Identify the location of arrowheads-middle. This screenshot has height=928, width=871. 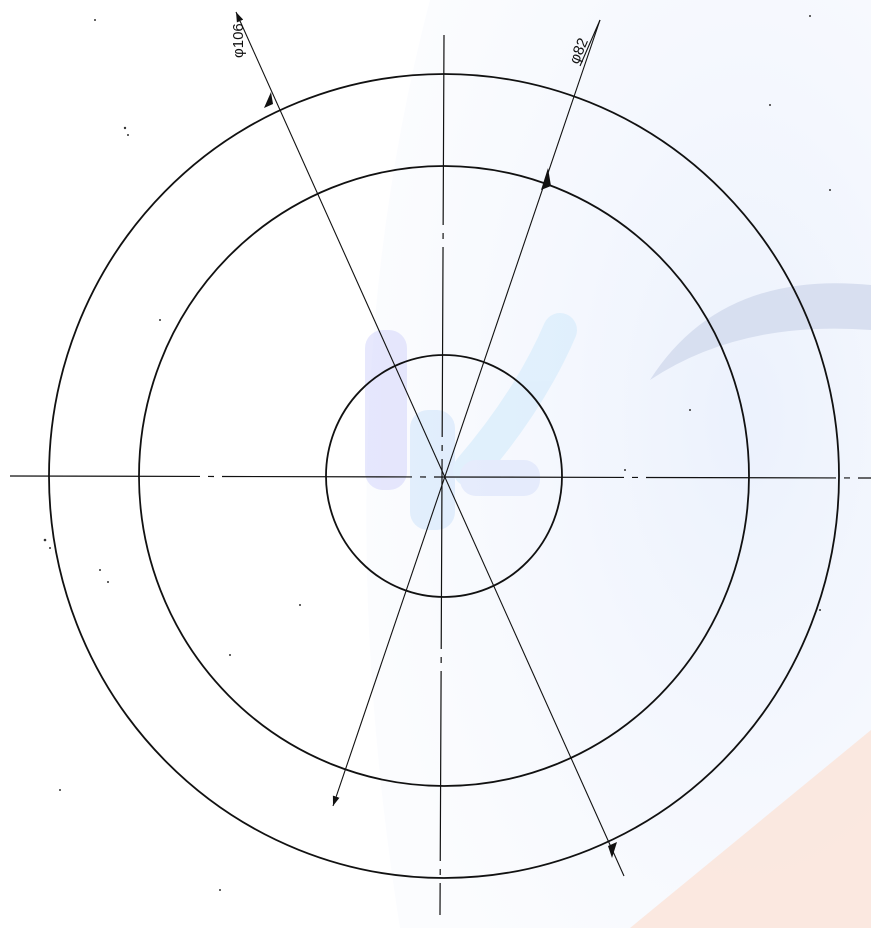
(546, 179).